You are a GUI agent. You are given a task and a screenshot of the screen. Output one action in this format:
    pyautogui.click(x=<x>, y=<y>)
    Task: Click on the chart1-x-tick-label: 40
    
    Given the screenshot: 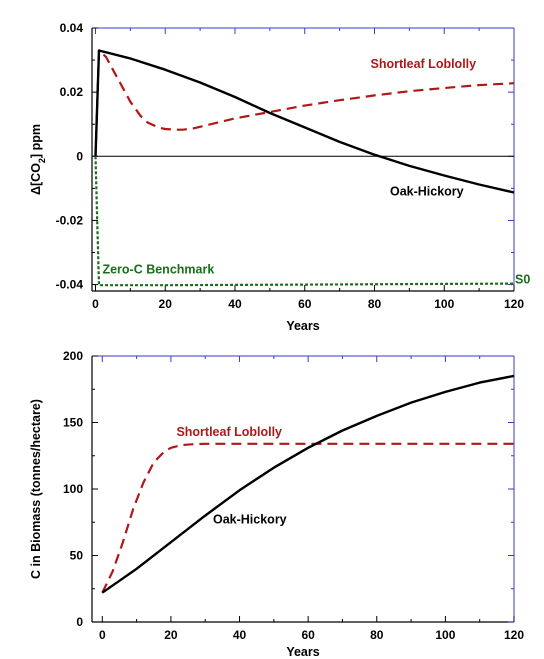 What is the action you would take?
    pyautogui.click(x=235, y=304)
    